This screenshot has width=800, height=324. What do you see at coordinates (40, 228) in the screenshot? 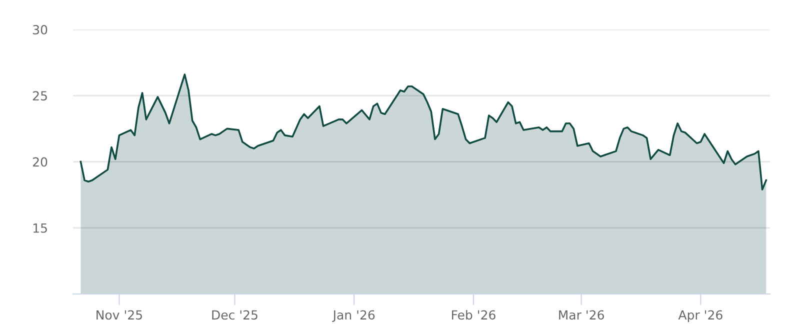
I see `y-tick-label: 15` at bounding box center [40, 228].